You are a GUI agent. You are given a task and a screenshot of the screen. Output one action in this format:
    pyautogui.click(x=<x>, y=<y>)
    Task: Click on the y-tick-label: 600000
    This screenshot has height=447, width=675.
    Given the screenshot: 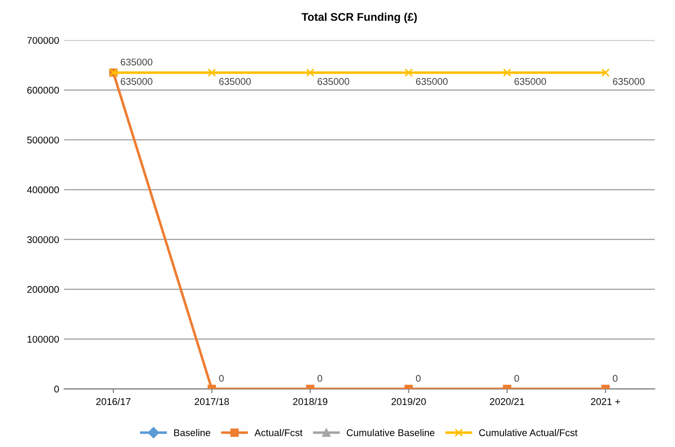 What is the action you would take?
    pyautogui.click(x=43, y=90)
    